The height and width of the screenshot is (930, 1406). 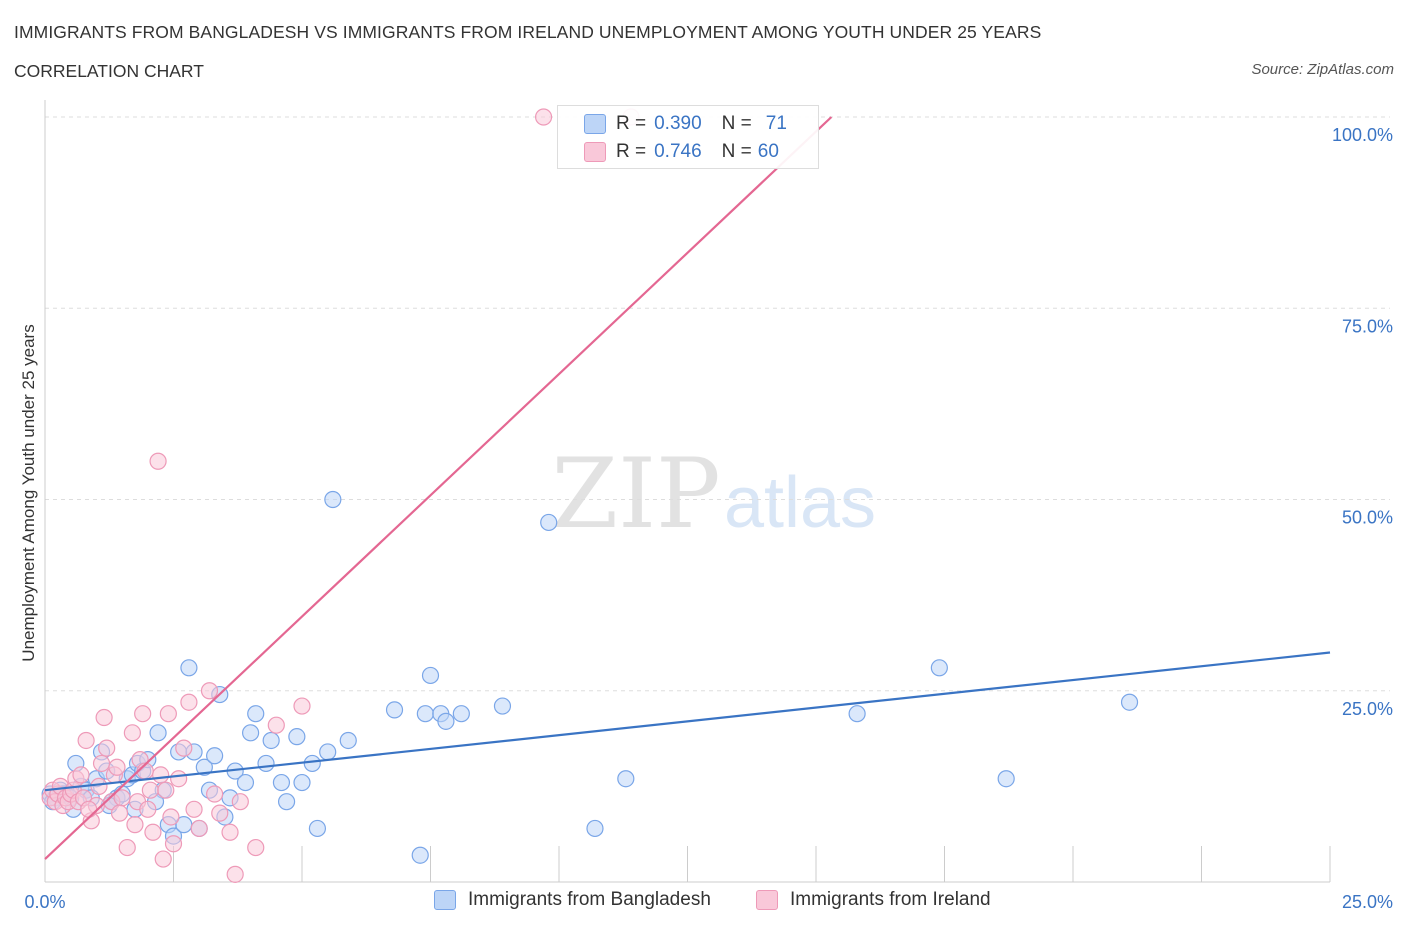 What do you see at coordinates (44, 902) in the screenshot?
I see `x-tick-label: 0.0%` at bounding box center [44, 902].